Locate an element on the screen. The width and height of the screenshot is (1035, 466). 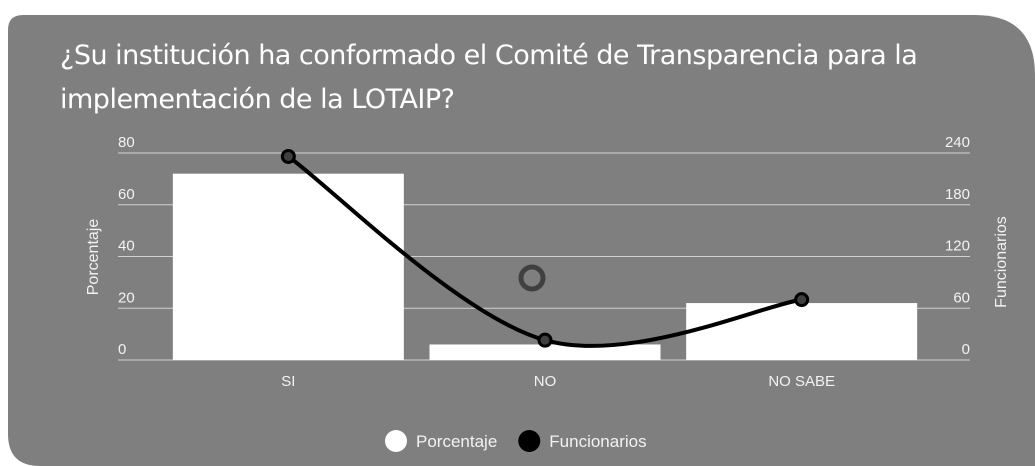
y-tick-label: 40 is located at coordinates (126, 246).